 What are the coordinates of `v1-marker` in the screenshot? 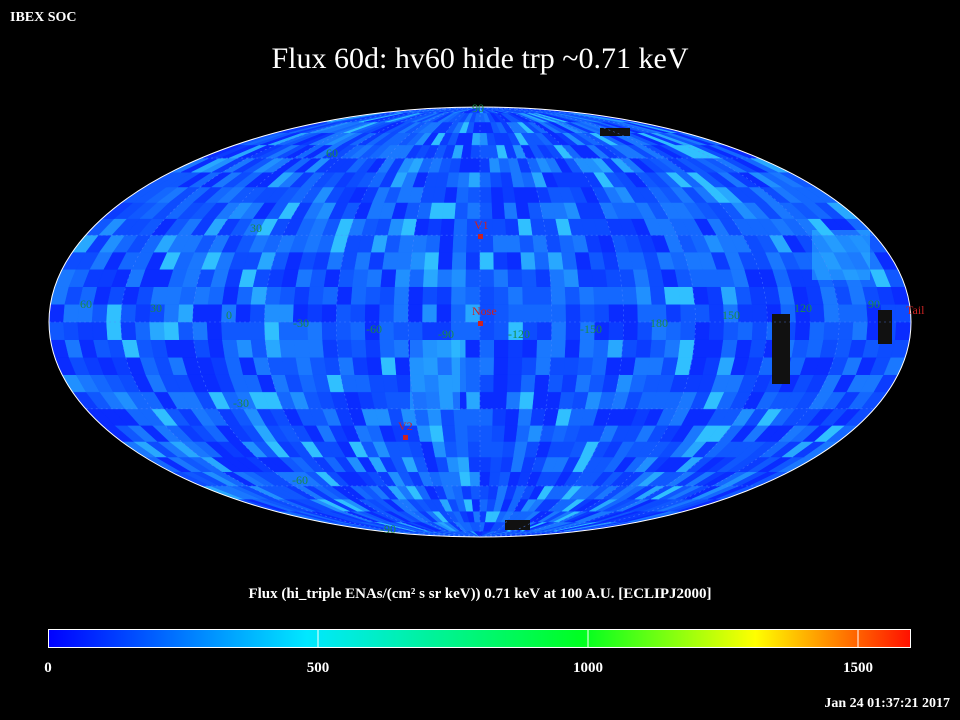 It's located at (480, 236).